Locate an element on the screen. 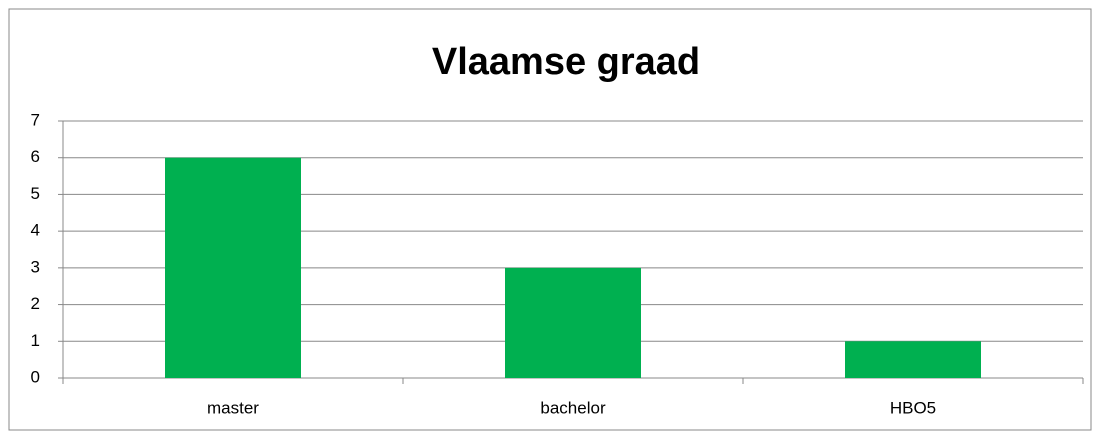 This screenshot has width=1100, height=439. x-tick-label: bachelor is located at coordinates (573, 407).